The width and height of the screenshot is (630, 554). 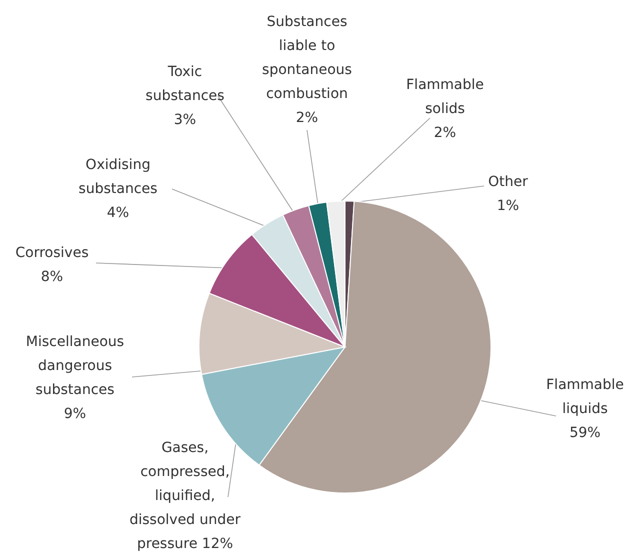 What do you see at coordinates (508, 182) in the screenshot?
I see `slice-label: Other` at bounding box center [508, 182].